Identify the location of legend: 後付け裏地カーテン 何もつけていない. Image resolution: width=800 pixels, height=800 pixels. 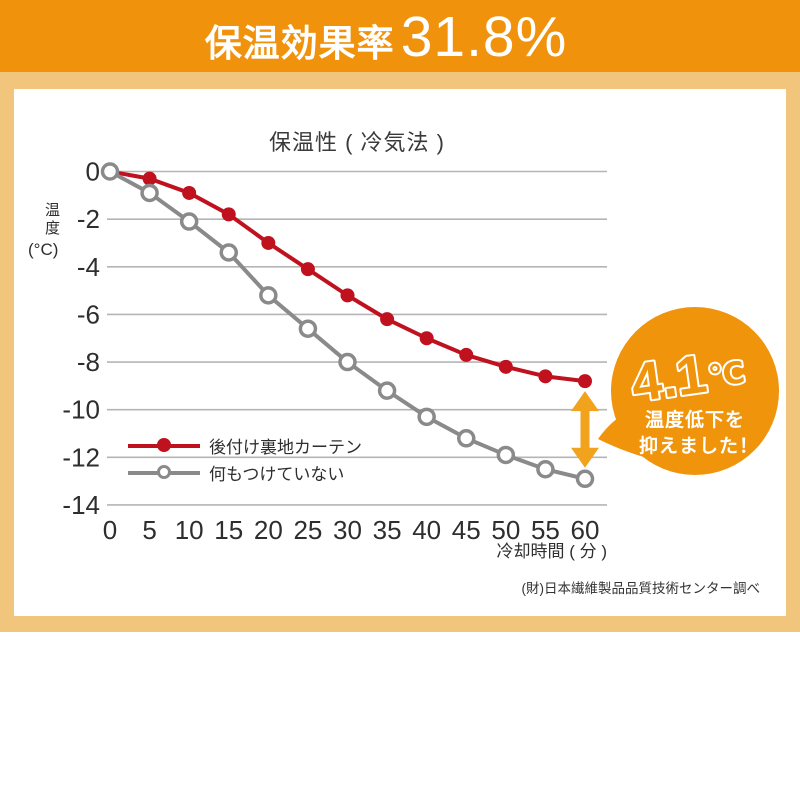
(245, 461).